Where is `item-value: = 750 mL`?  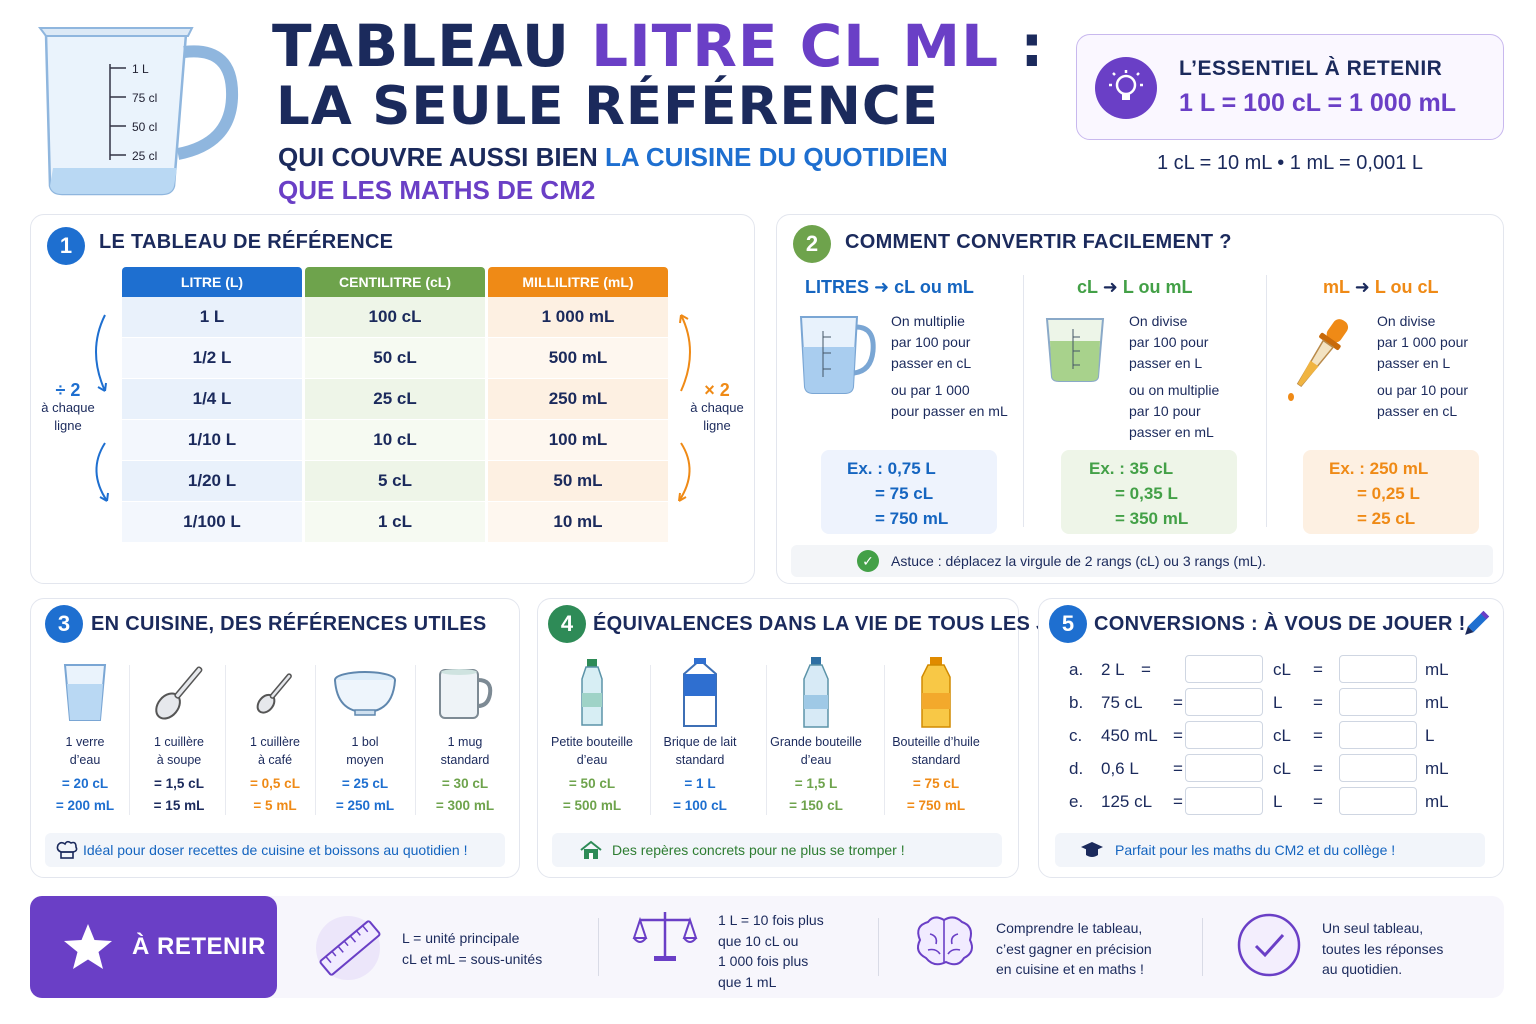
item-value: = 750 mL is located at coordinates (936, 805).